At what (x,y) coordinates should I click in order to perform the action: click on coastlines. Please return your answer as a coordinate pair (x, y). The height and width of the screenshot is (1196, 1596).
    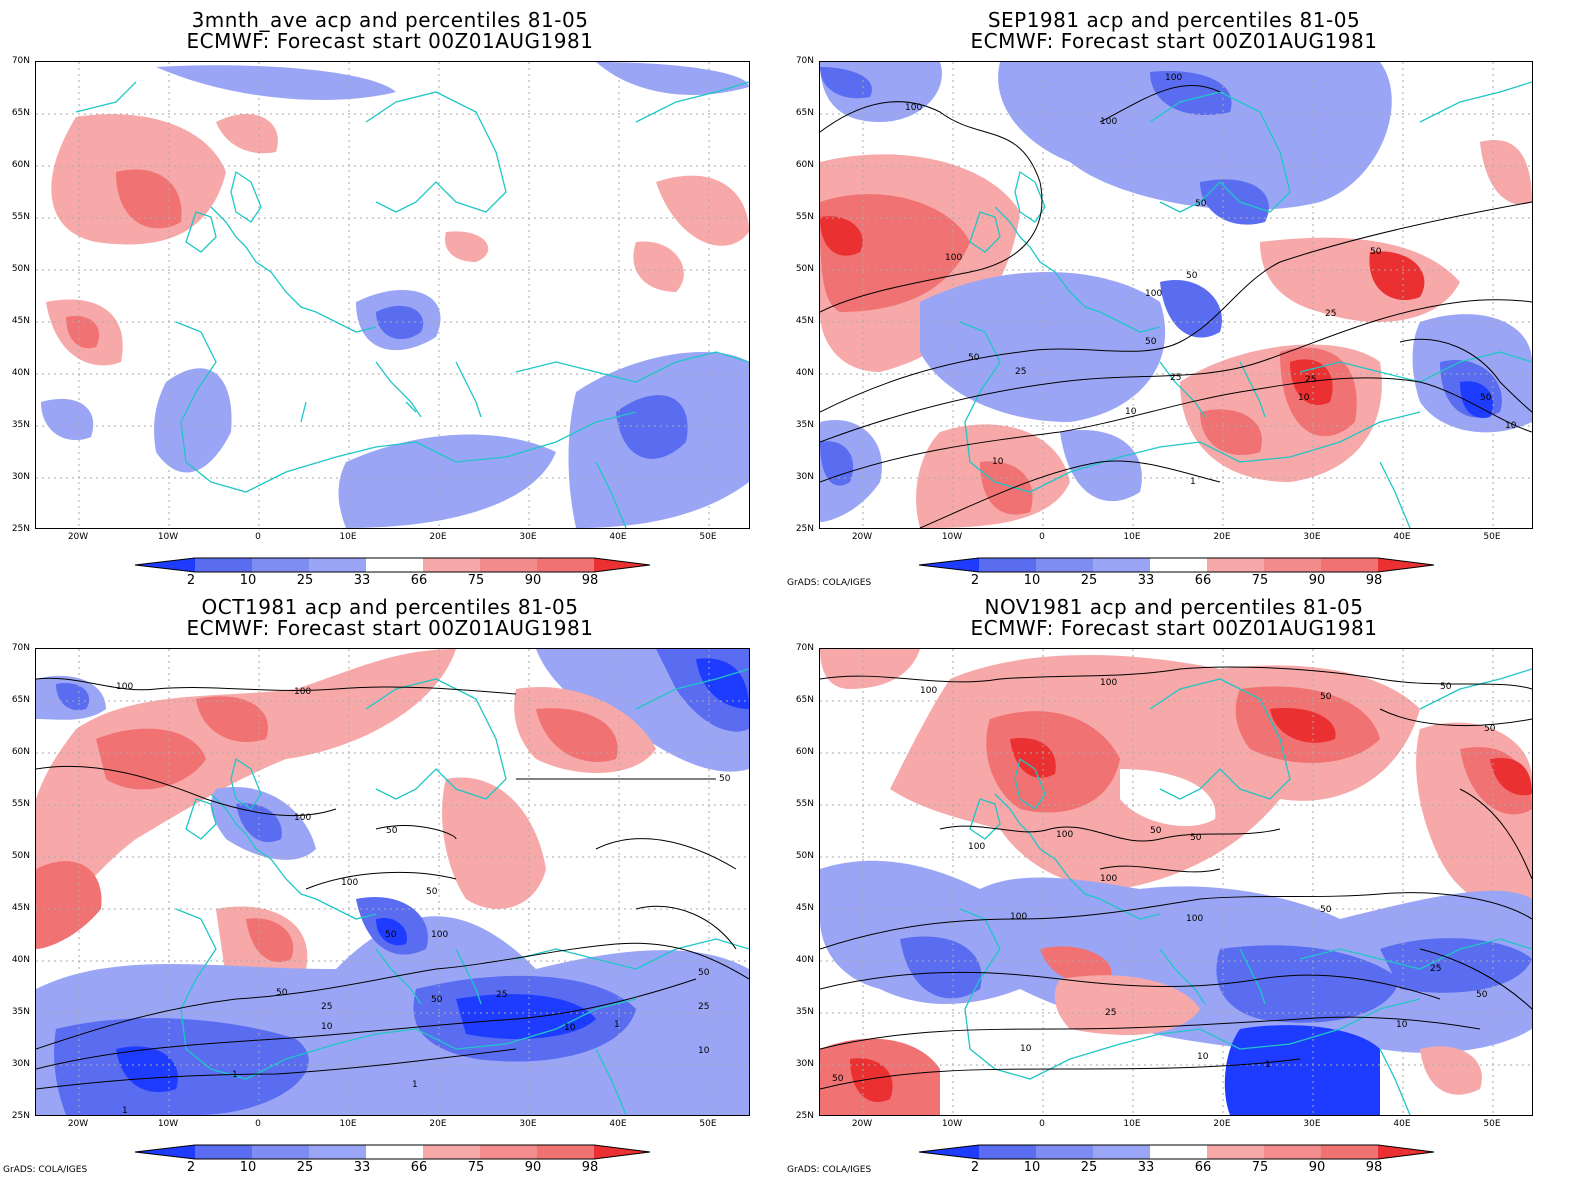
    Looking at the image, I should click on (1245, 304).